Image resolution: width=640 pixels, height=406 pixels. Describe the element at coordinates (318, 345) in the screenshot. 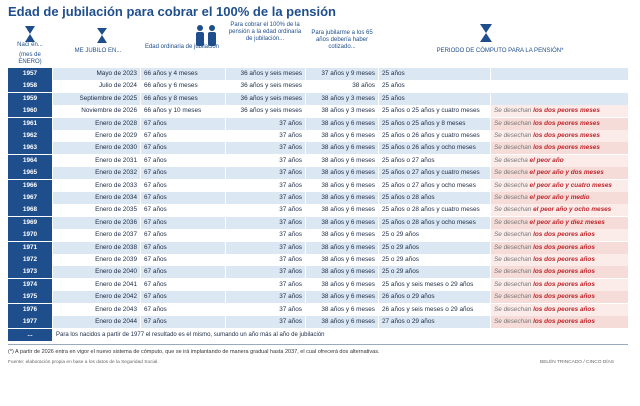

I see `rule` at that location.